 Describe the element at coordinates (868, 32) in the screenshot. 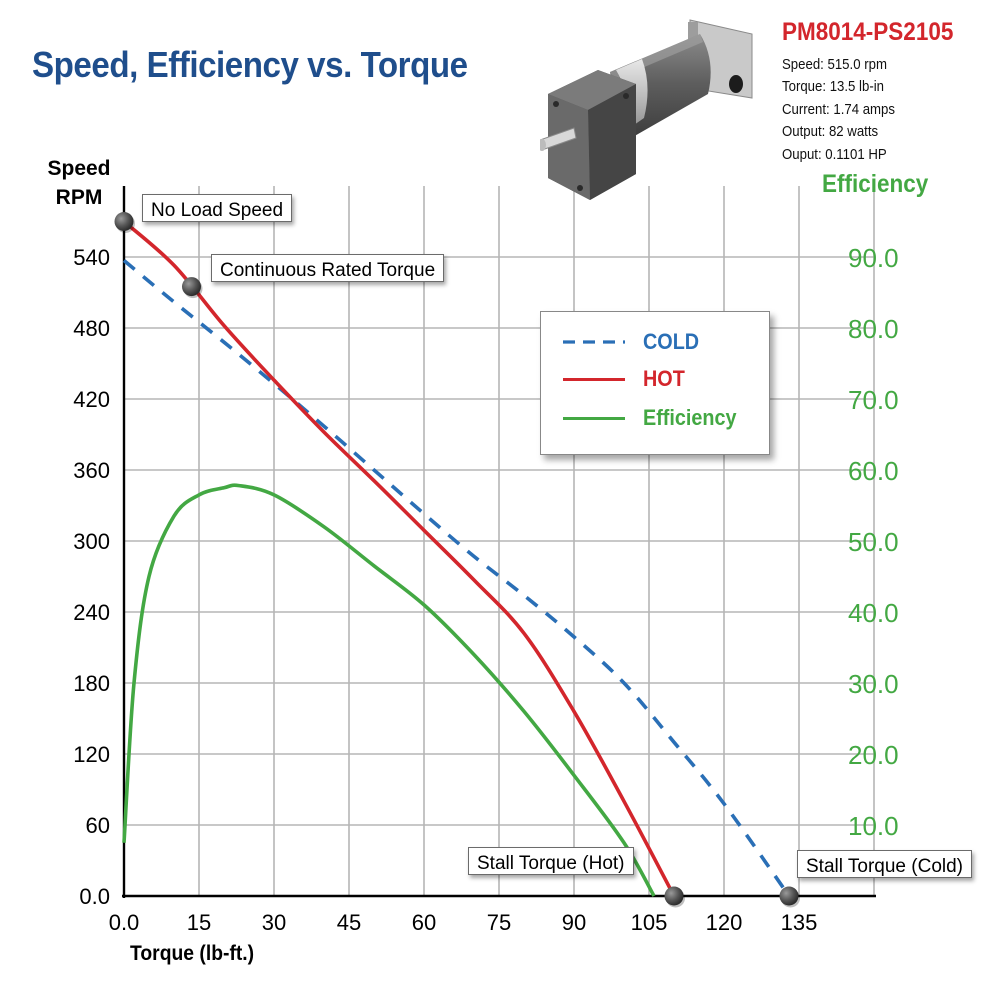

I see `model-number: PM8014-PS2105` at that location.